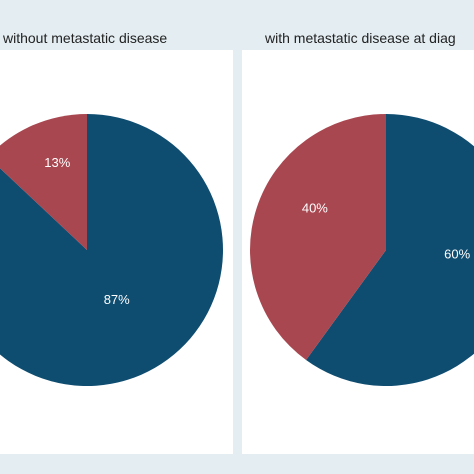  I want to click on right-panel-header, so click(358, 40).